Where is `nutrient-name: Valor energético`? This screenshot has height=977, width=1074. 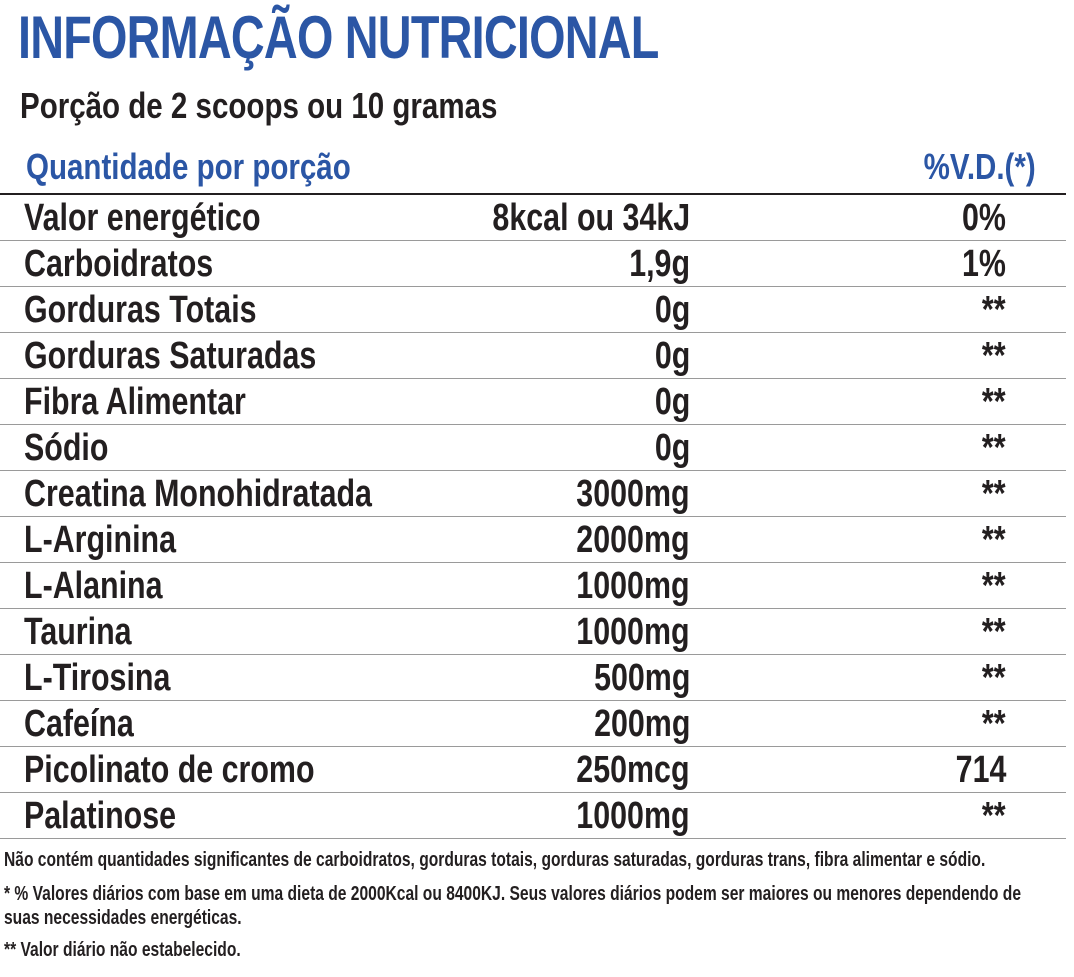
nutrient-name: Valor energético is located at coordinates (142, 218).